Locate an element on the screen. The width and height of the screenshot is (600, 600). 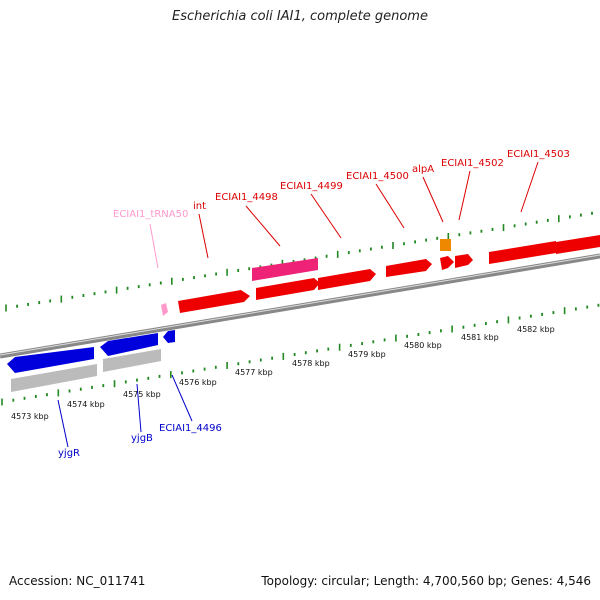
label-int: int is located at coordinates (199, 206).